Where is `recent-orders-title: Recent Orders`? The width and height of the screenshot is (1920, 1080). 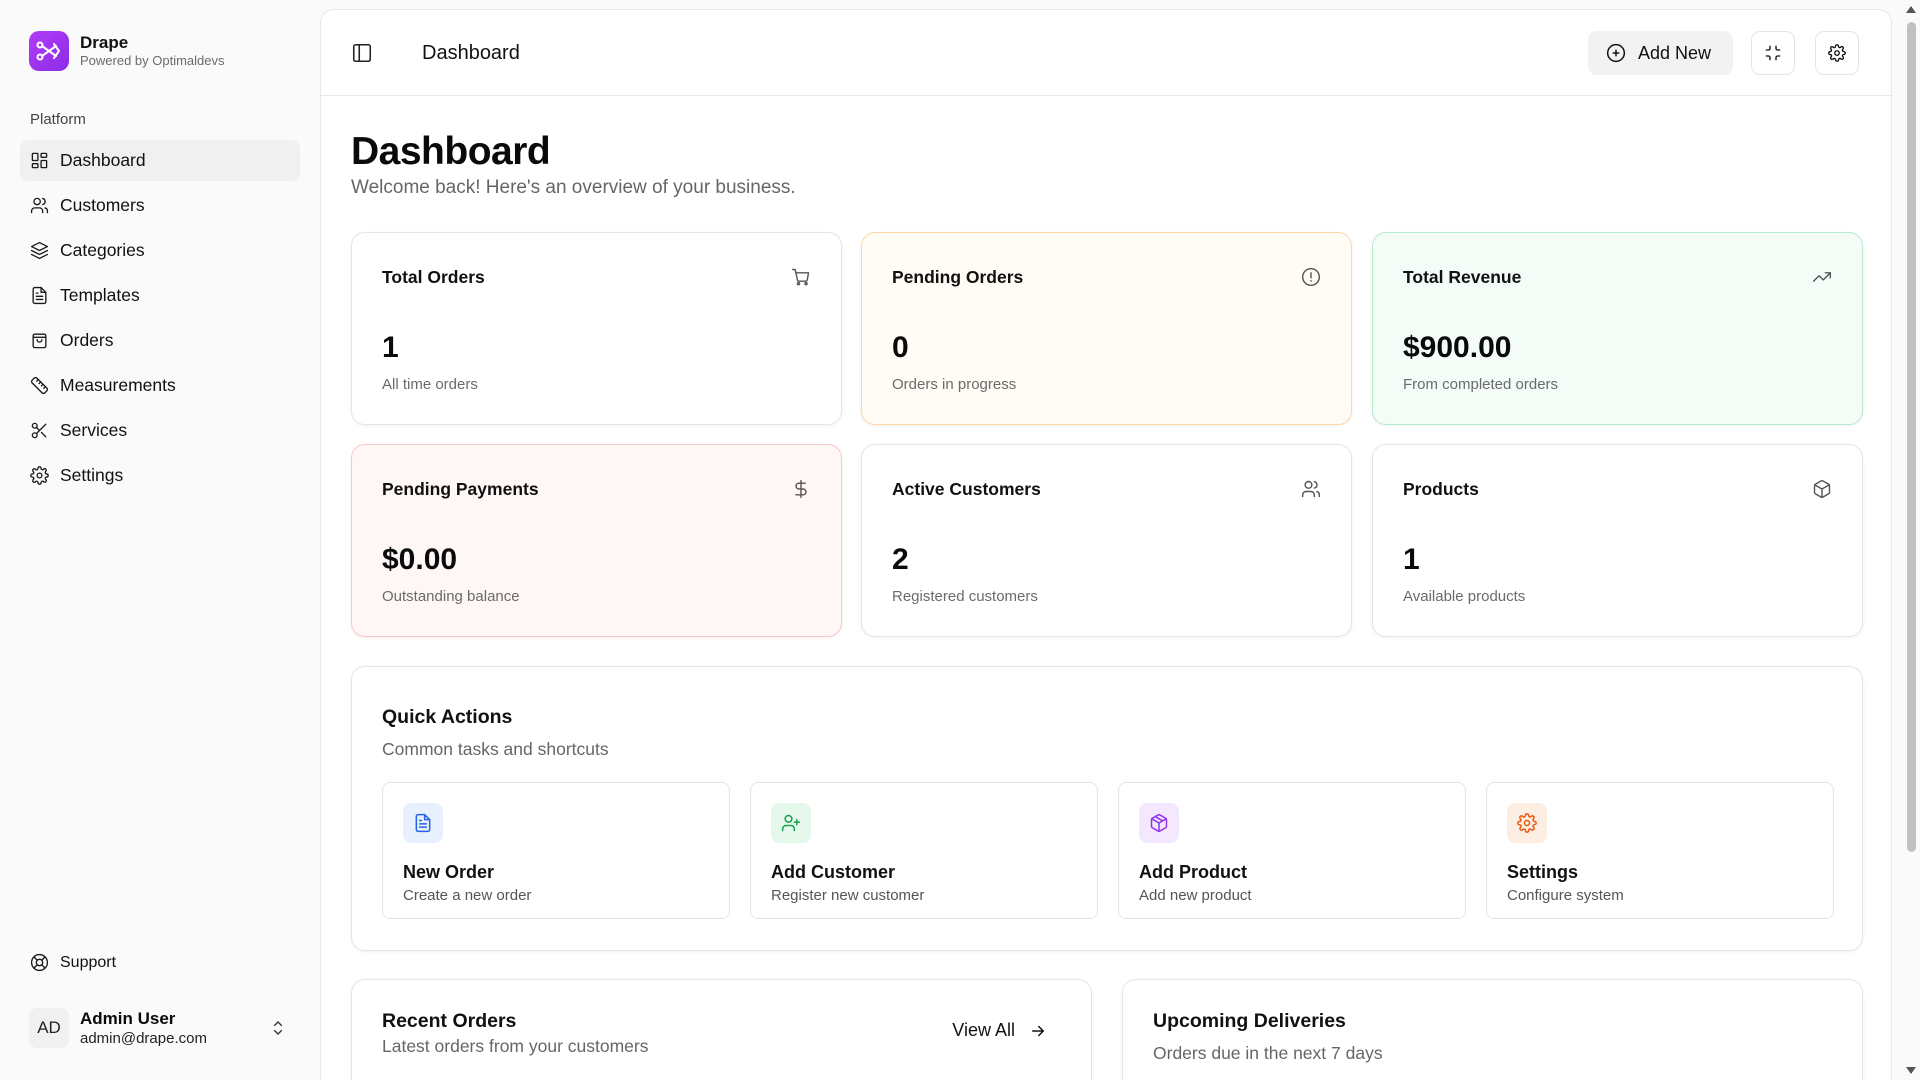 recent-orders-title: Recent Orders is located at coordinates (449, 1021).